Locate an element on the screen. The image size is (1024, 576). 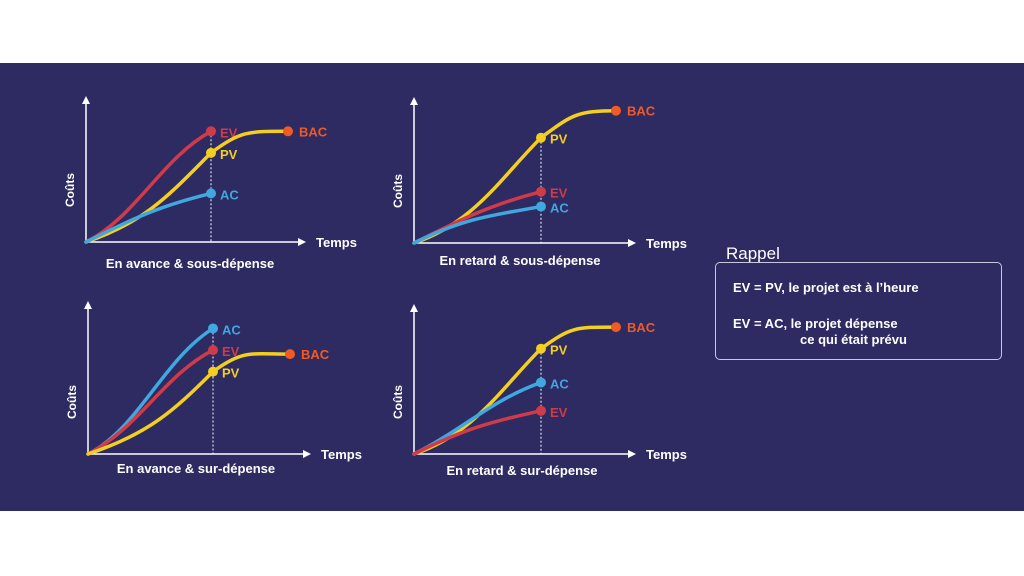
chart-title: En retard & sous-dépense is located at coordinates (519, 260).